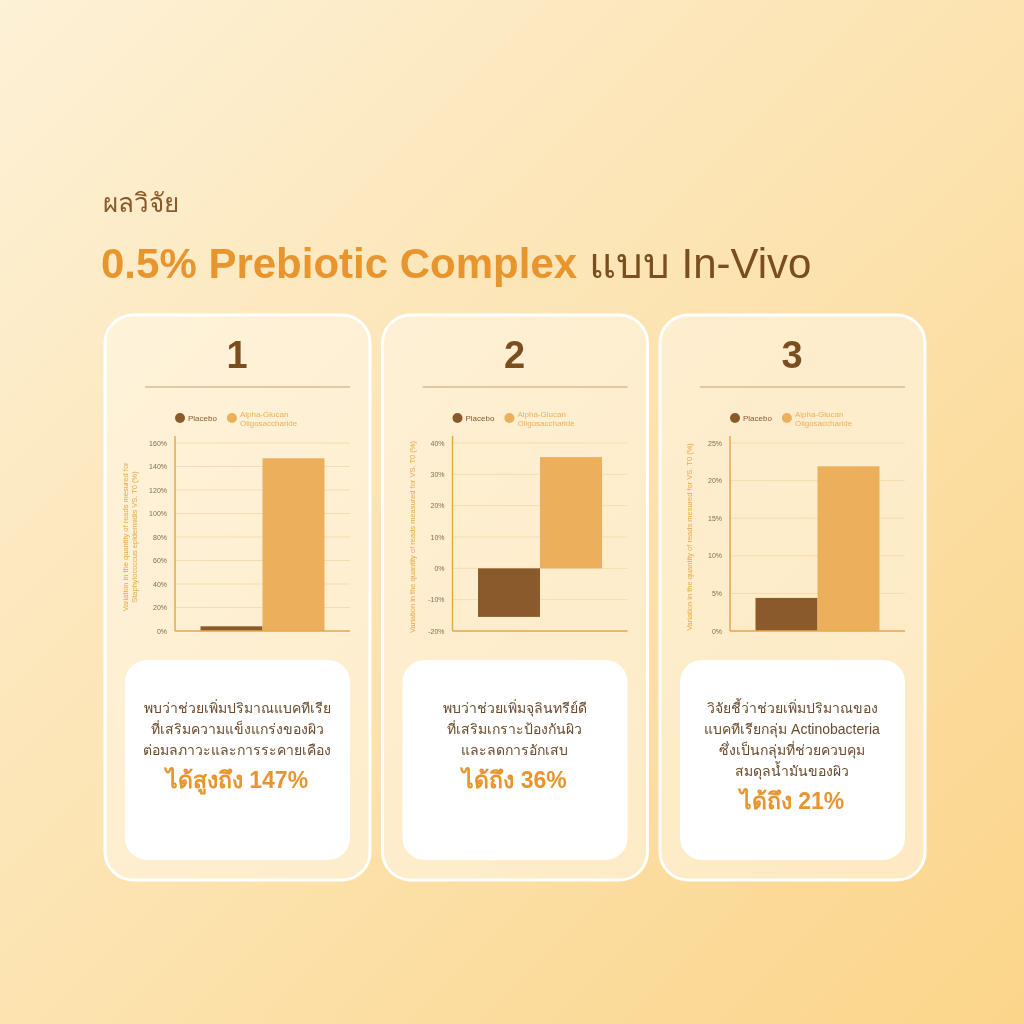  Describe the element at coordinates (792, 355) in the screenshot. I see `chart-title: 3` at that location.